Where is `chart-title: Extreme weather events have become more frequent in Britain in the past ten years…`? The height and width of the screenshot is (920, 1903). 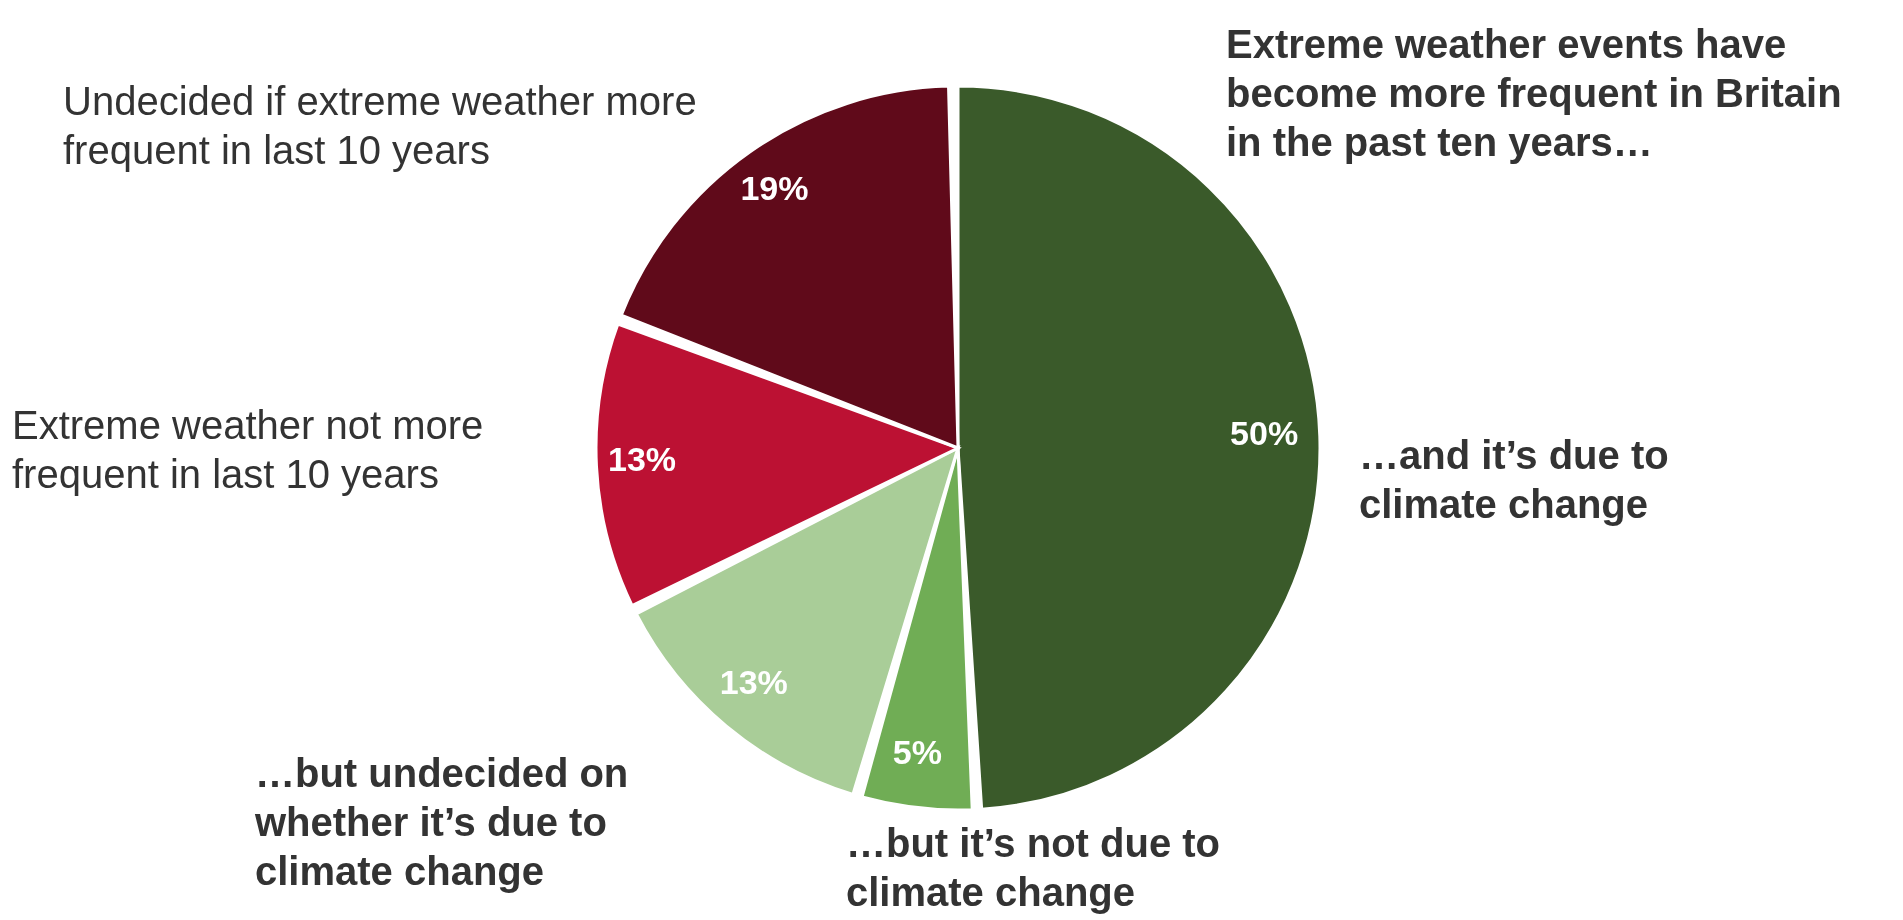
chart-title: Extreme weather events have become more frequent in Britain in the past ten years… is located at coordinates (1534, 93).